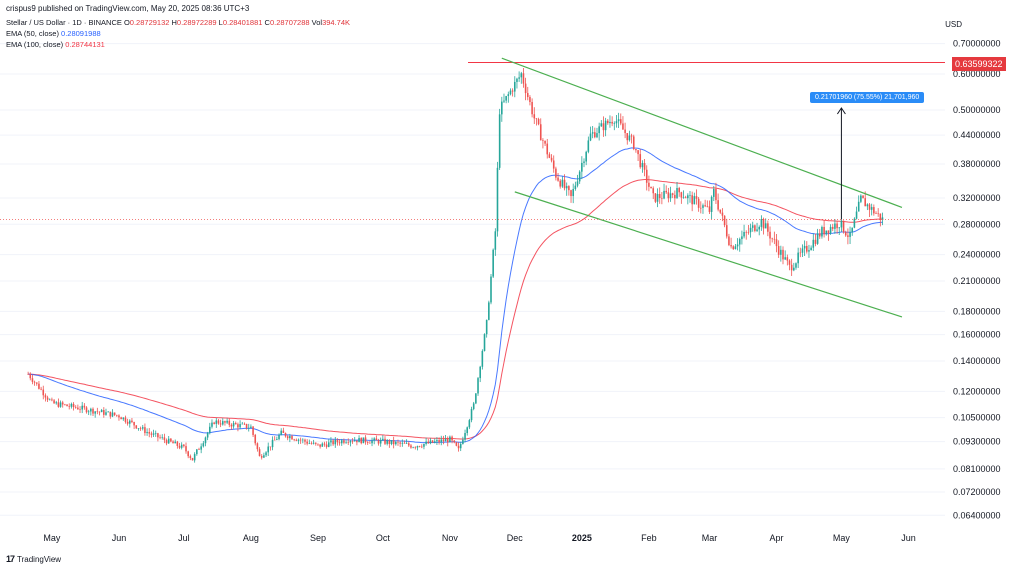  What do you see at coordinates (977, 515) in the screenshot?
I see `y-tick-label: 0.06400000` at bounding box center [977, 515].